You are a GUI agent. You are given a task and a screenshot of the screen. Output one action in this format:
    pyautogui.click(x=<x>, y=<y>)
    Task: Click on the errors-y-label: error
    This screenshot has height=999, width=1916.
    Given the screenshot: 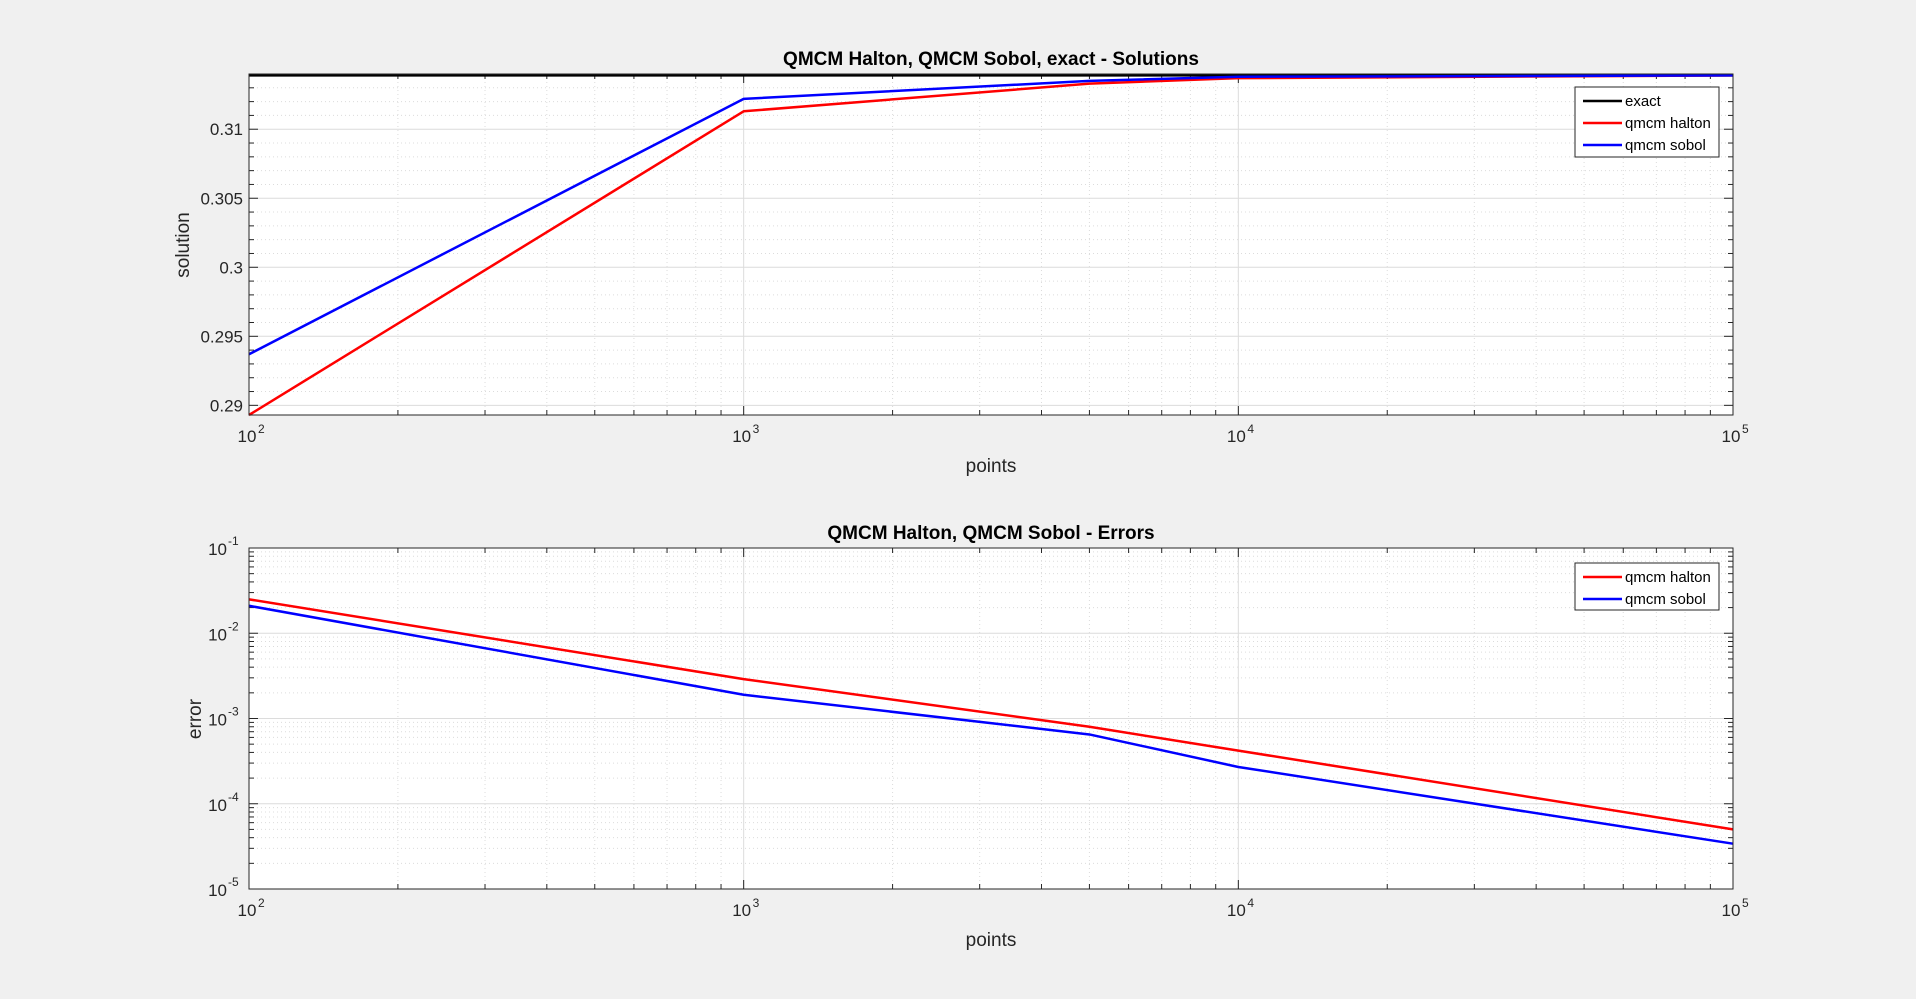 What is the action you would take?
    pyautogui.click(x=195, y=718)
    